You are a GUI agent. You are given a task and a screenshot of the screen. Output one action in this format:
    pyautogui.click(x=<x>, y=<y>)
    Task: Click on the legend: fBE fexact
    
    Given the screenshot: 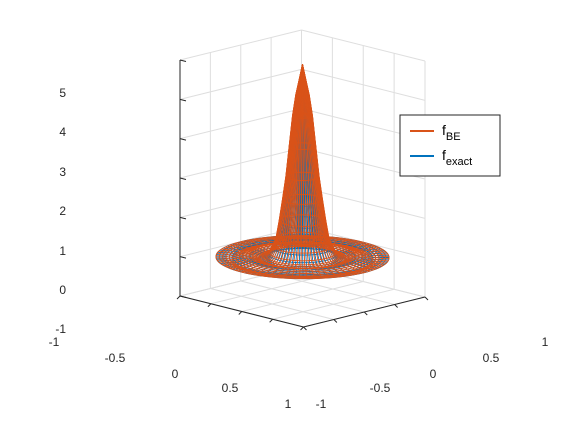 What is the action you would take?
    pyautogui.click(x=450, y=145)
    